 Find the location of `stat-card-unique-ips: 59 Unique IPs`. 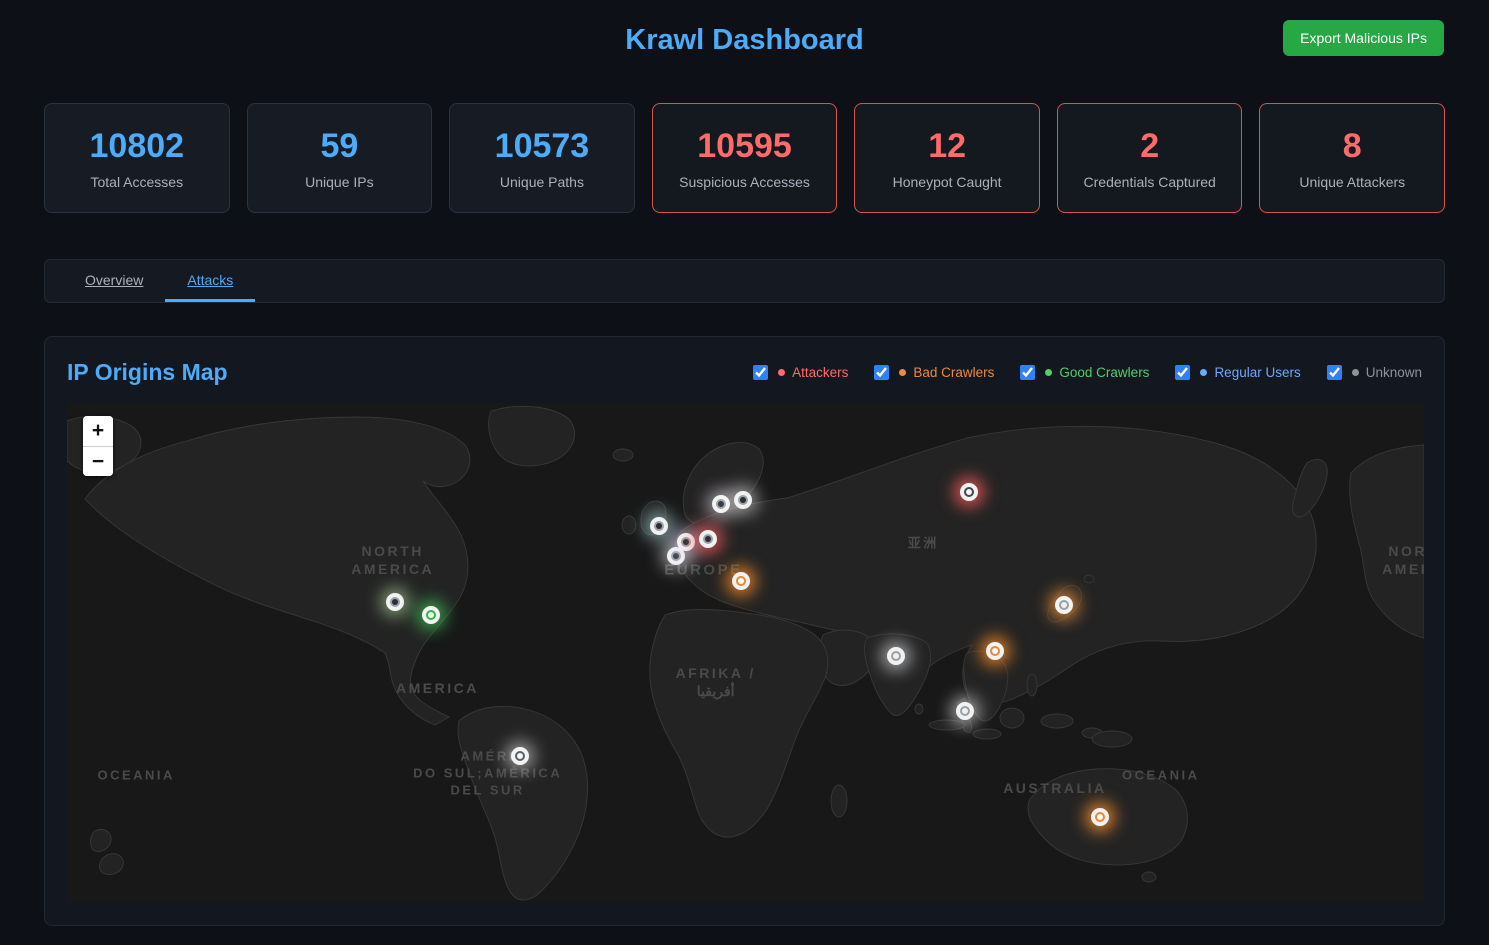

stat-card-unique-ips: 59 Unique IPs is located at coordinates (339, 158).